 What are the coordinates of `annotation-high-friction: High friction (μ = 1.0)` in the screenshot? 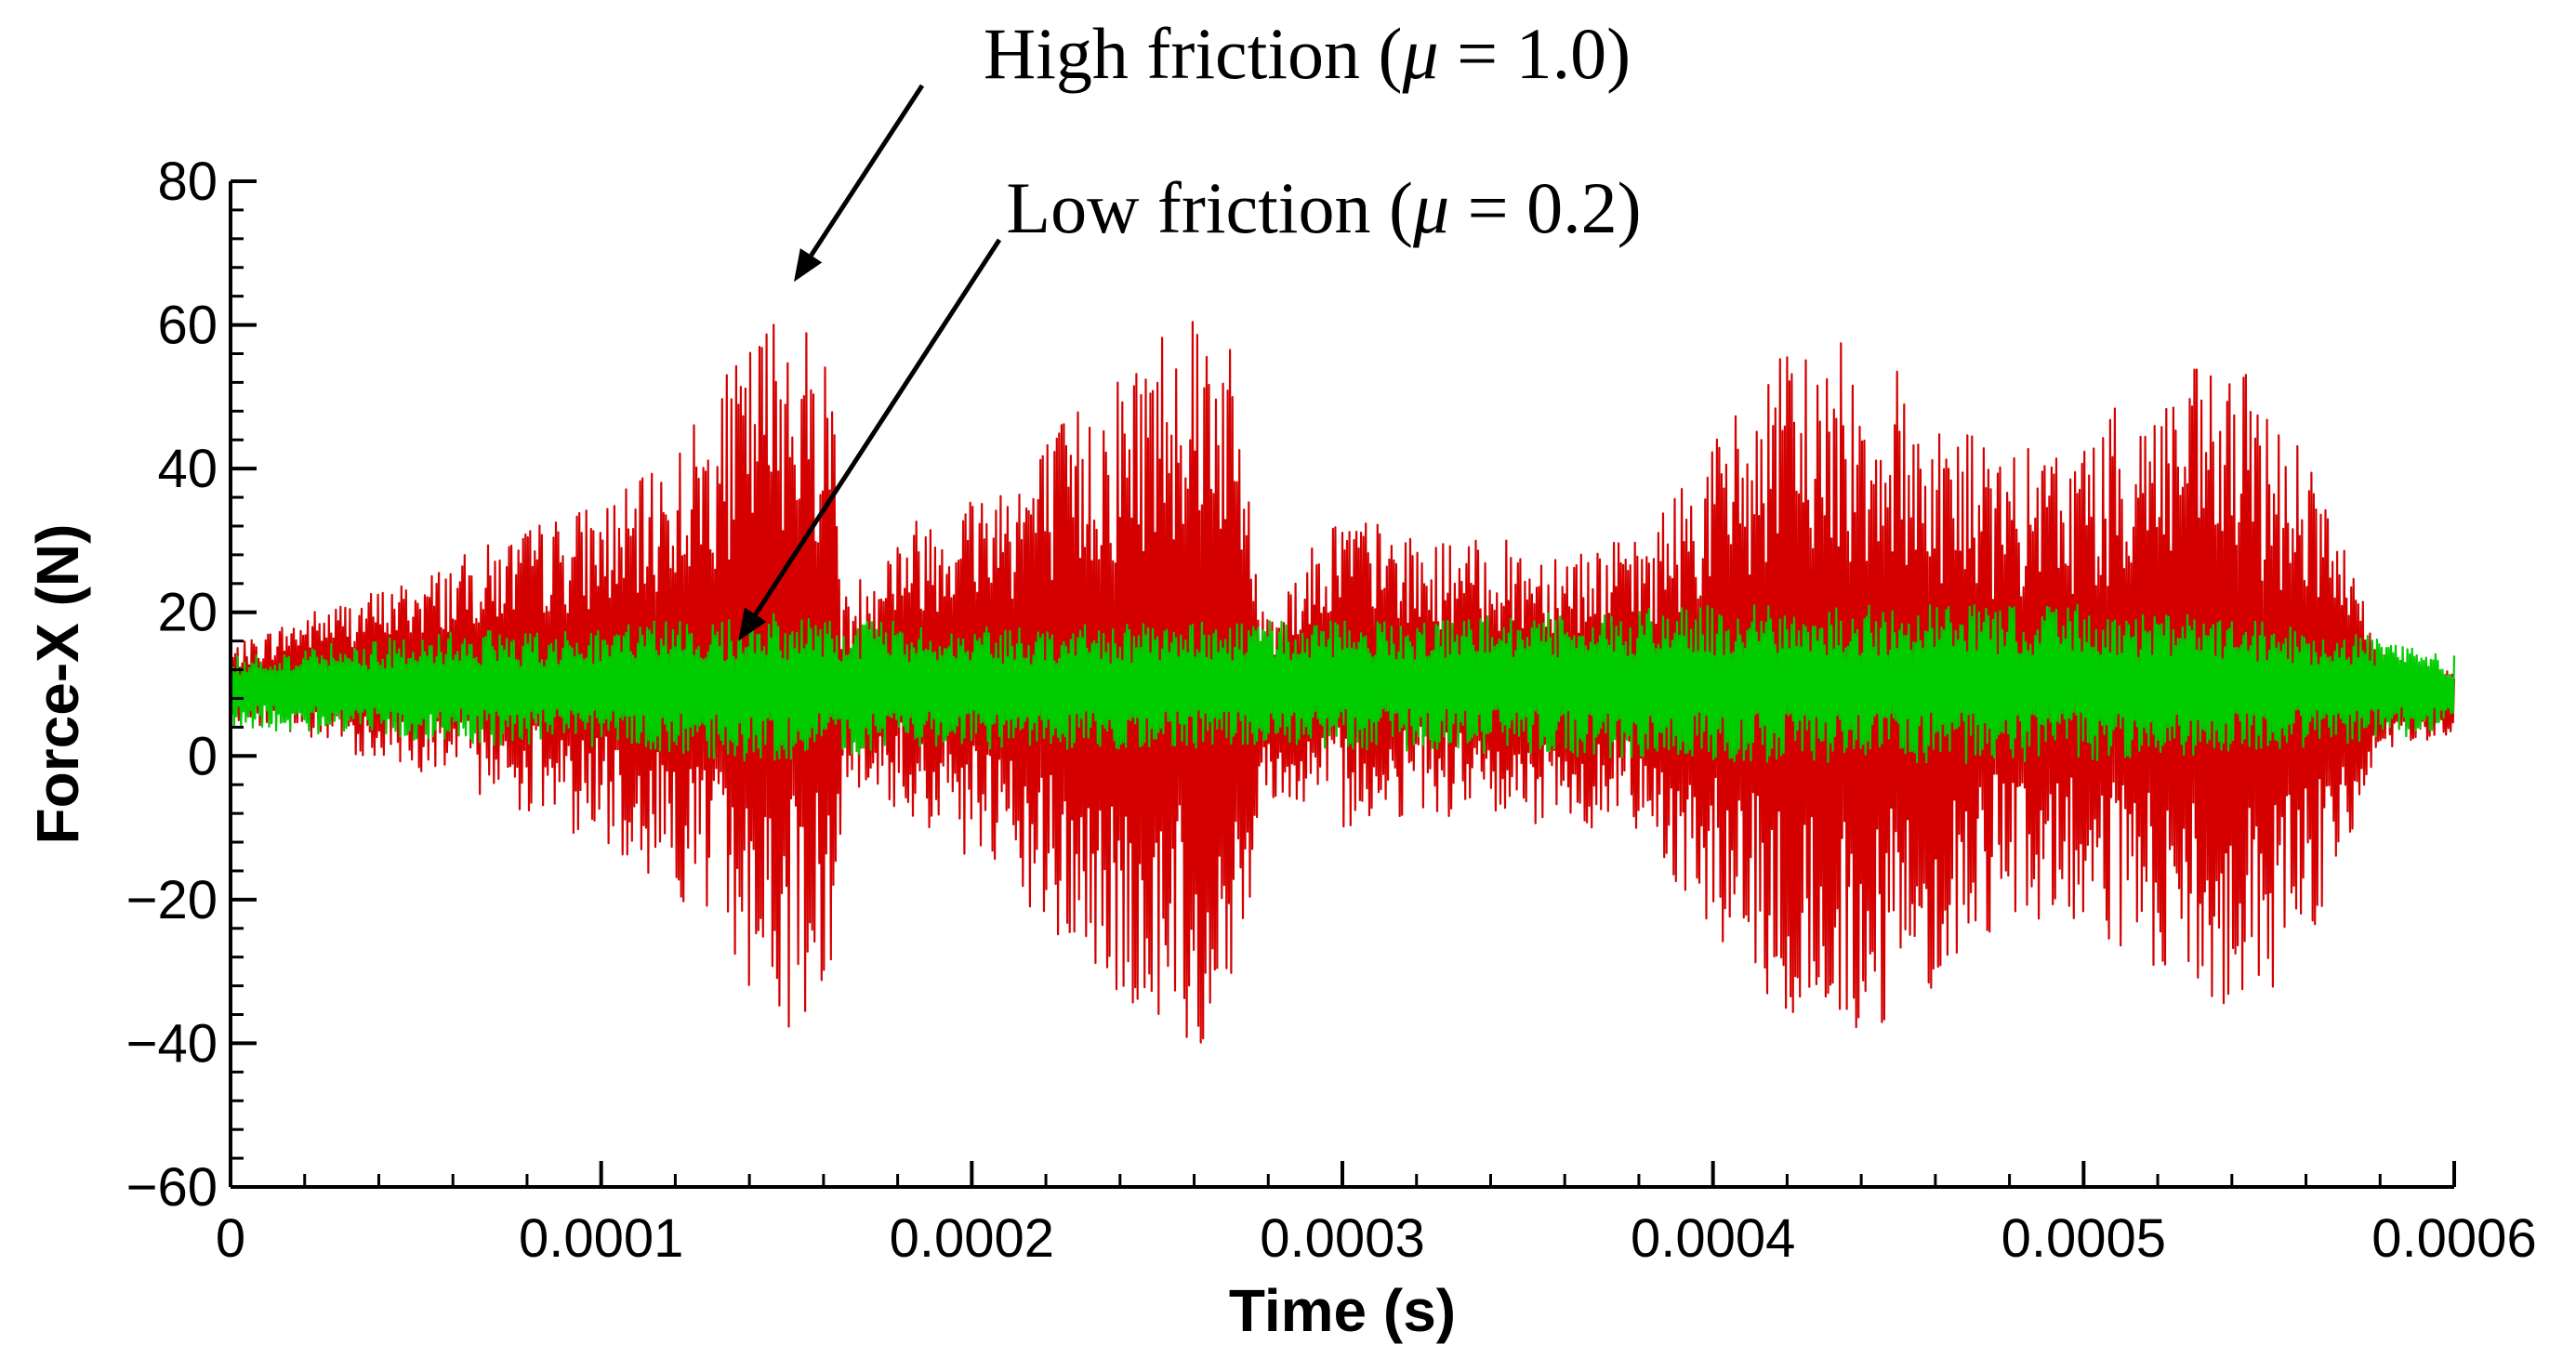 It's located at (1212, 148).